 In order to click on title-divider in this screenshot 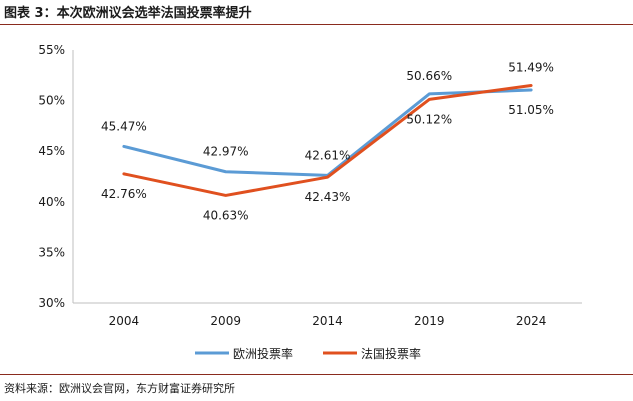, I will do `click(316, 24)`.